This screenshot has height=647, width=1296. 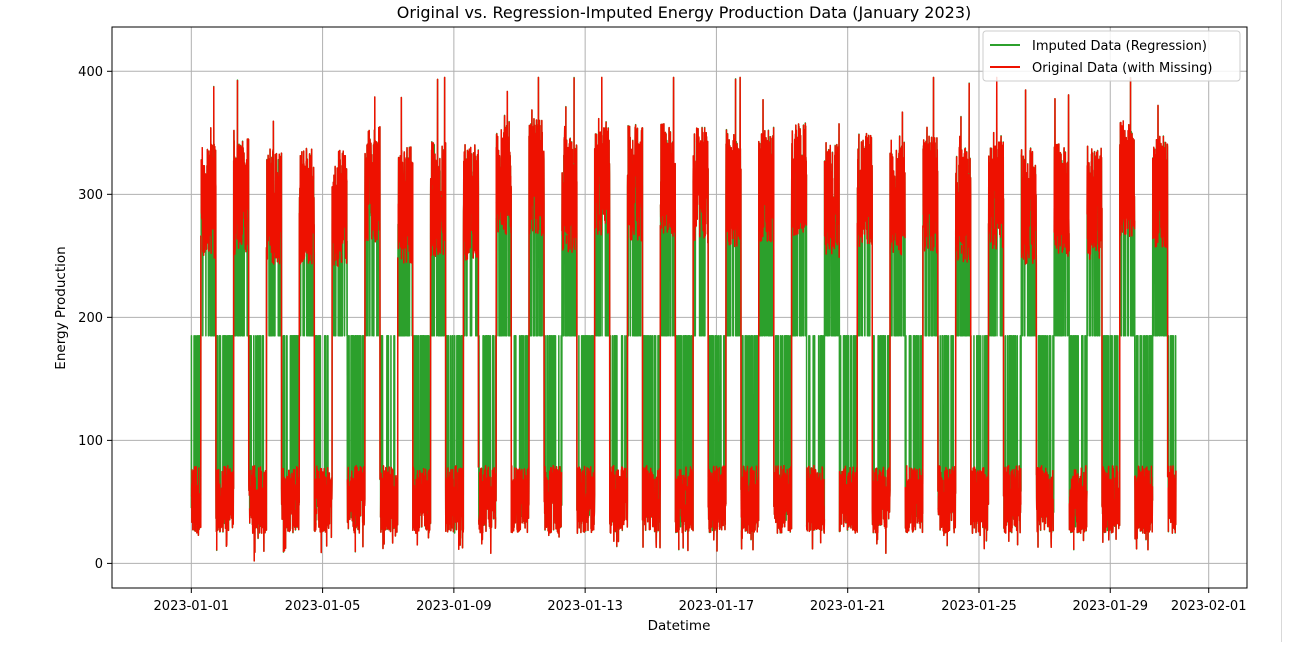 What do you see at coordinates (90, 318) in the screenshot?
I see `y-tick-label: 200` at bounding box center [90, 318].